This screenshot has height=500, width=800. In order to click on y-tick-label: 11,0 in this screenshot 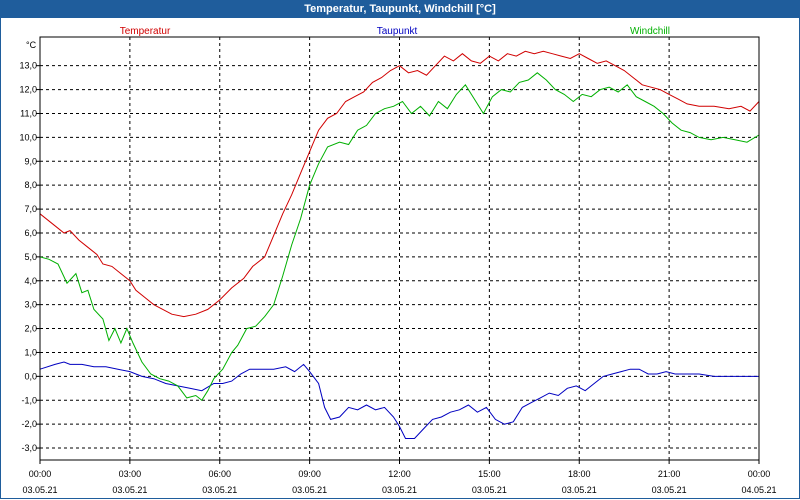, I will do `click(28, 113)`.